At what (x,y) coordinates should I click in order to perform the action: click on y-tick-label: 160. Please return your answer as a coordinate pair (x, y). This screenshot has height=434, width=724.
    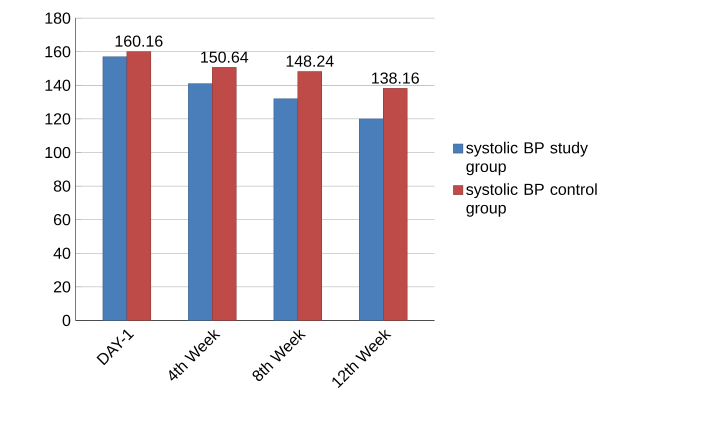
    Looking at the image, I should click on (58, 52).